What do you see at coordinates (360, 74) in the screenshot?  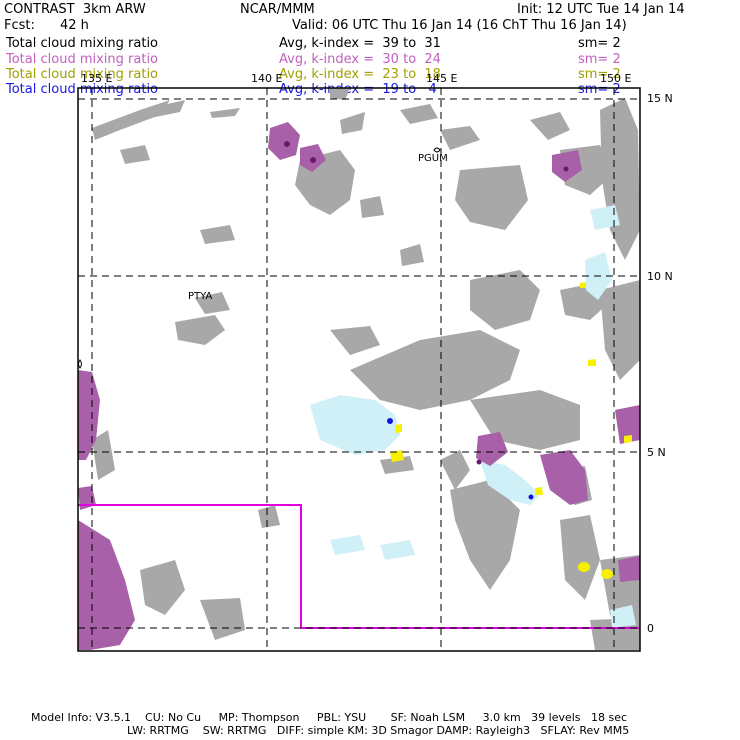 I see `legend-stats-3: Avg, k-index = 23 to 18` at bounding box center [360, 74].